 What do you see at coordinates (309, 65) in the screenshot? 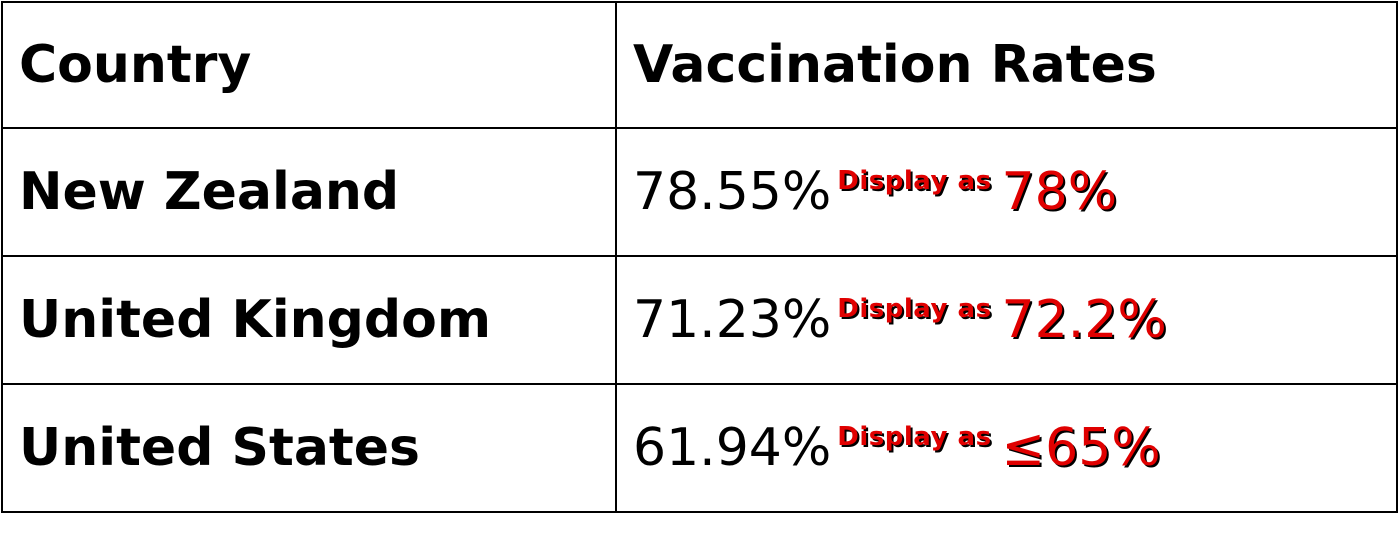
I see `header-country: Country` at bounding box center [309, 65].